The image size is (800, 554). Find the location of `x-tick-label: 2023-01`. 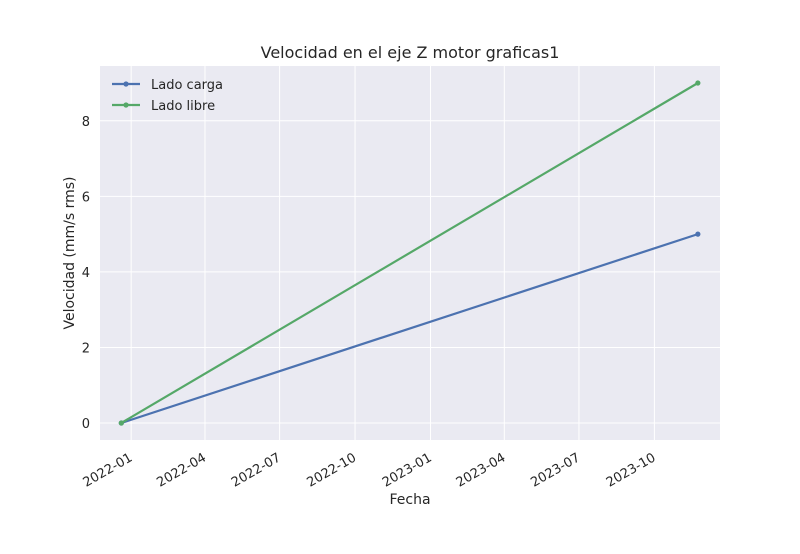

x-tick-label: 2023-01 is located at coordinates (407, 470).